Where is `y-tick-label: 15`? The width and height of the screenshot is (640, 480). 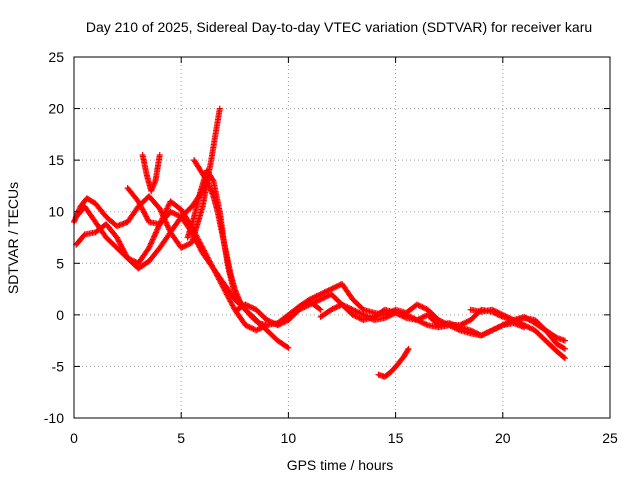
y-tick-label: 15 is located at coordinates (56, 160).